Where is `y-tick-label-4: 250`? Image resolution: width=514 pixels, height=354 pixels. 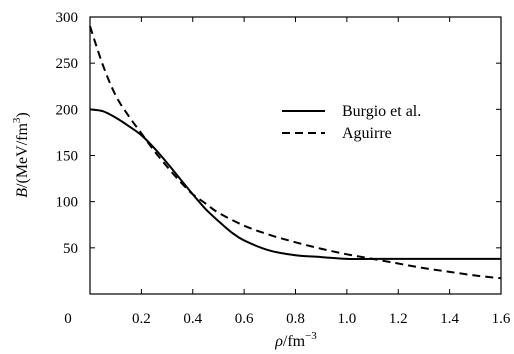 y-tick-label-4: 250 is located at coordinates (67, 64).